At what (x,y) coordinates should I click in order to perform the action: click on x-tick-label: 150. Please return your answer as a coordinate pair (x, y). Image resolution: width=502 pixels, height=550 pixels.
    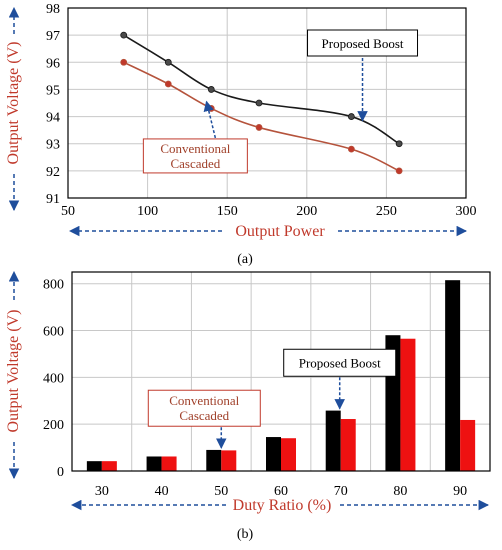
    Looking at the image, I should click on (227, 211).